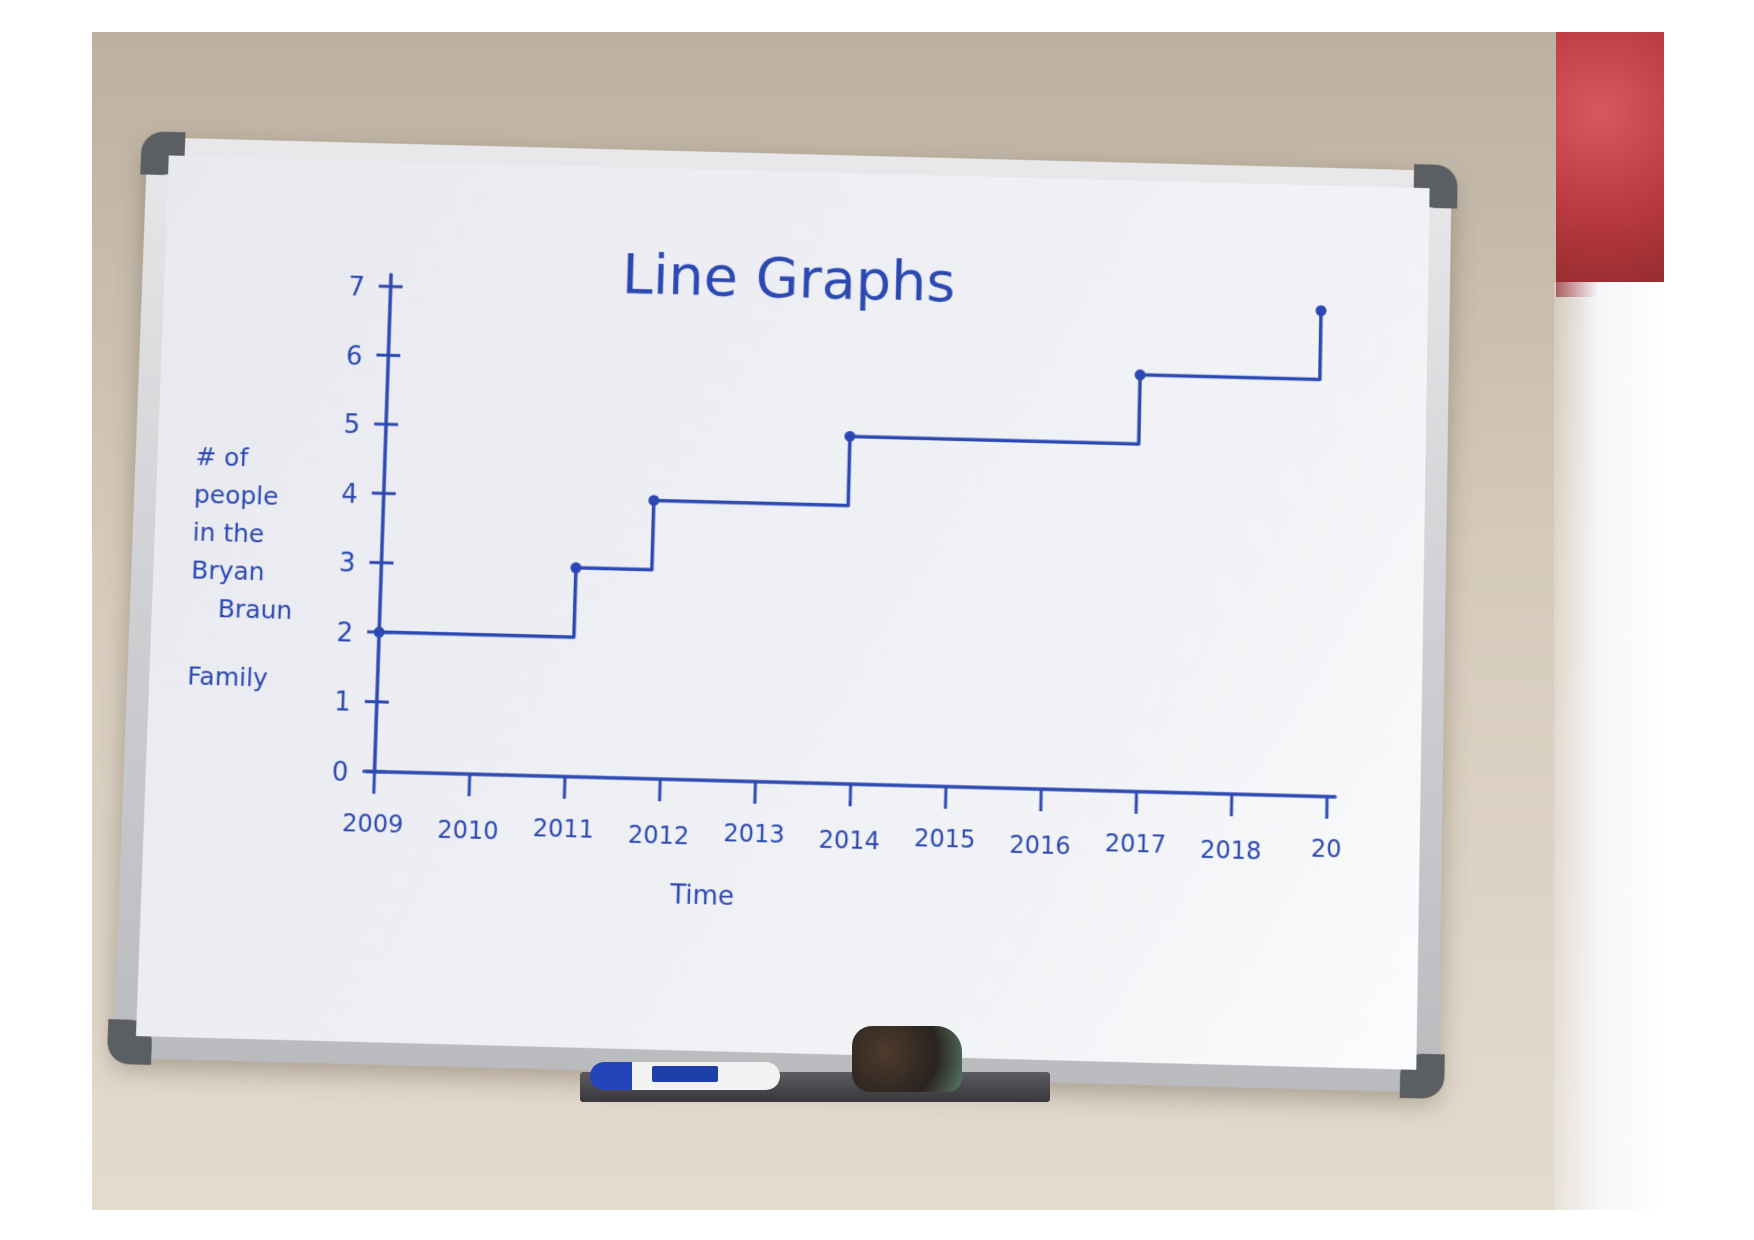 Image resolution: width=1754 pixels, height=1240 pixels. Describe the element at coordinates (343, 703) in the screenshot. I see `y-tick-label: 1` at that location.